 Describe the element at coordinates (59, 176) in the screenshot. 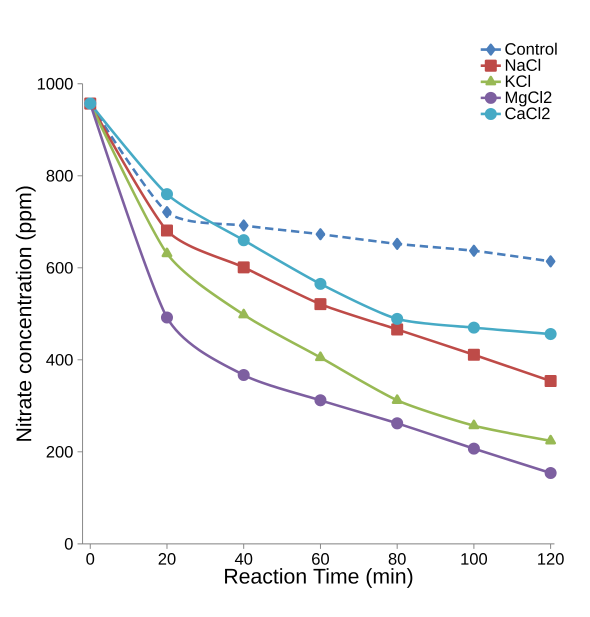

I see `y-tick-label: 800` at that location.